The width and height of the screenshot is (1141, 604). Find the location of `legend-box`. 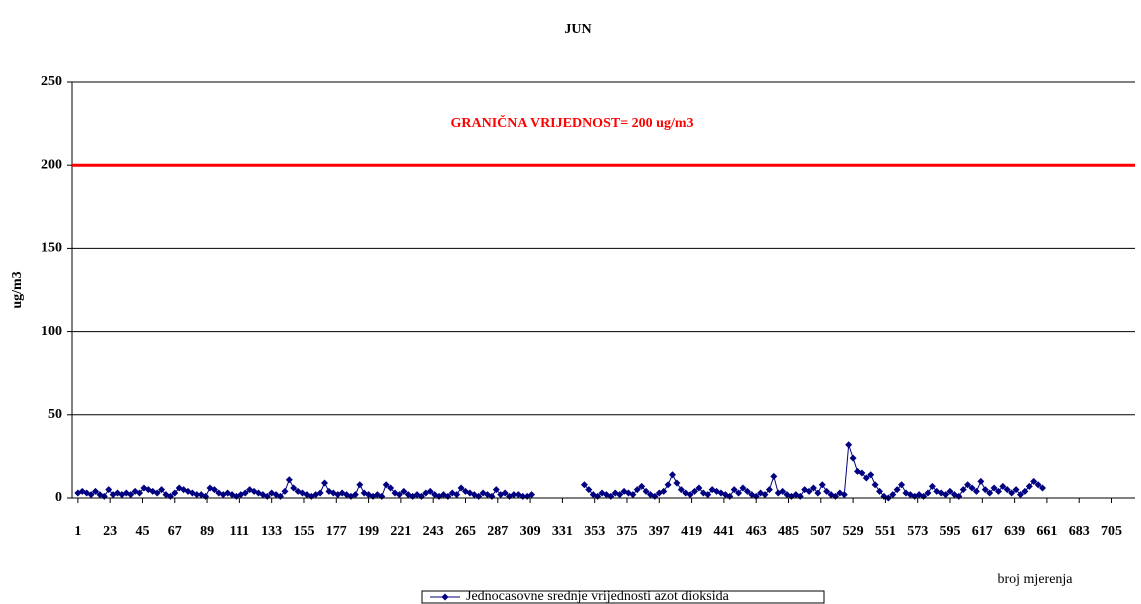

legend-box is located at coordinates (623, 597).